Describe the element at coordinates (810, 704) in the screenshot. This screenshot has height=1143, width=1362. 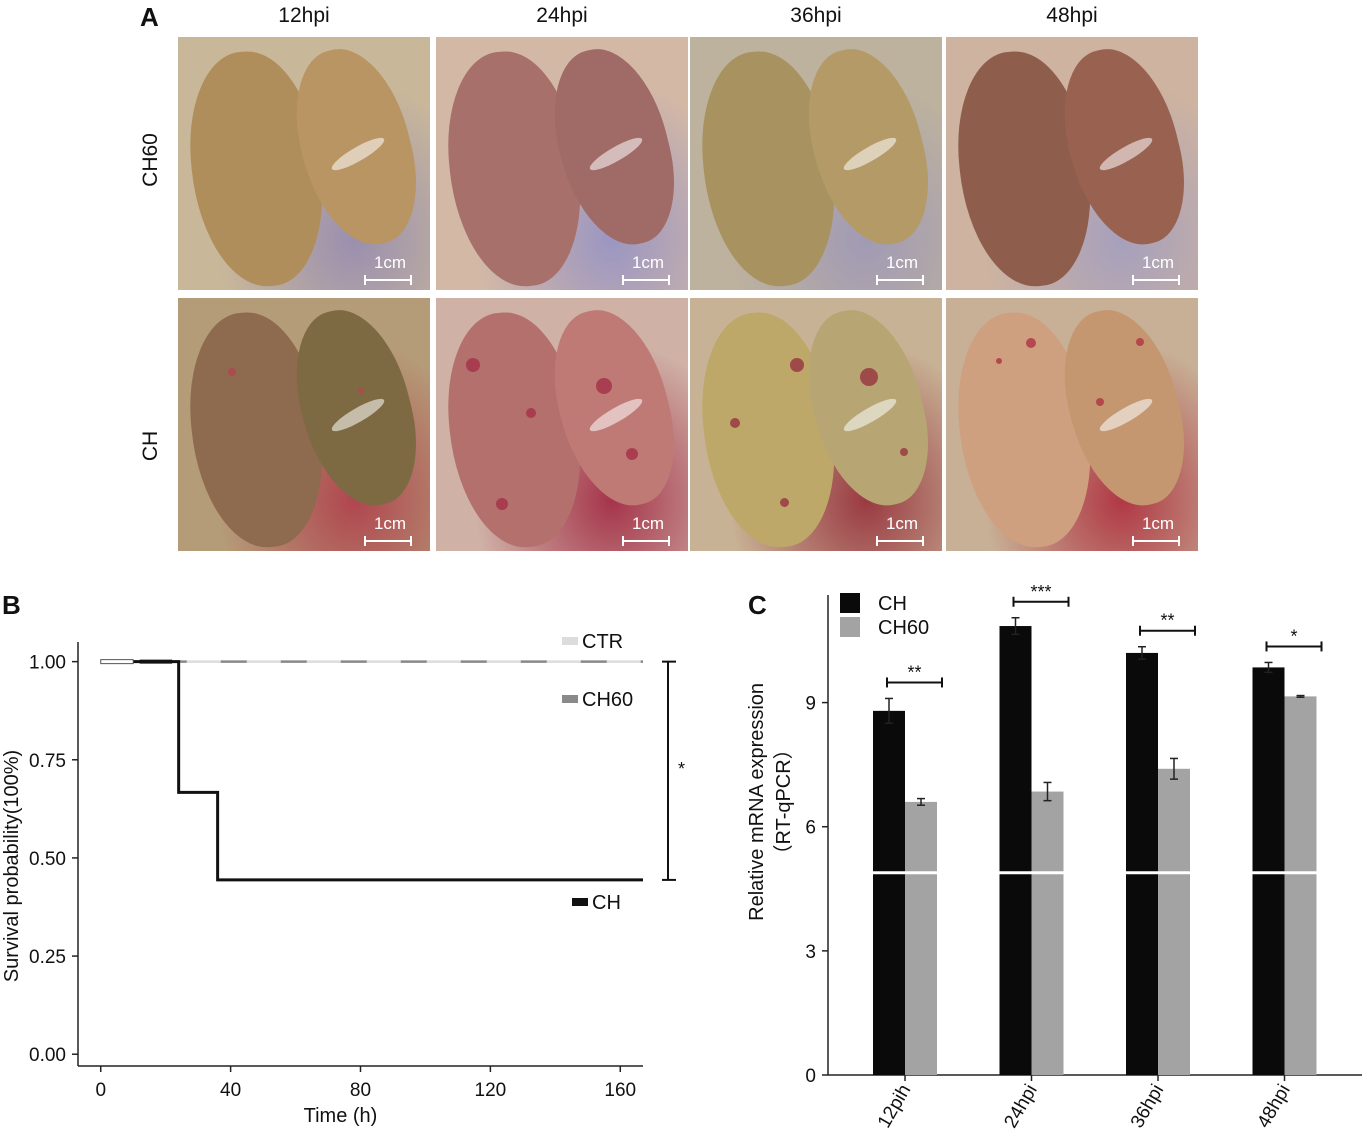
I see `y-tick-label: 9` at that location.